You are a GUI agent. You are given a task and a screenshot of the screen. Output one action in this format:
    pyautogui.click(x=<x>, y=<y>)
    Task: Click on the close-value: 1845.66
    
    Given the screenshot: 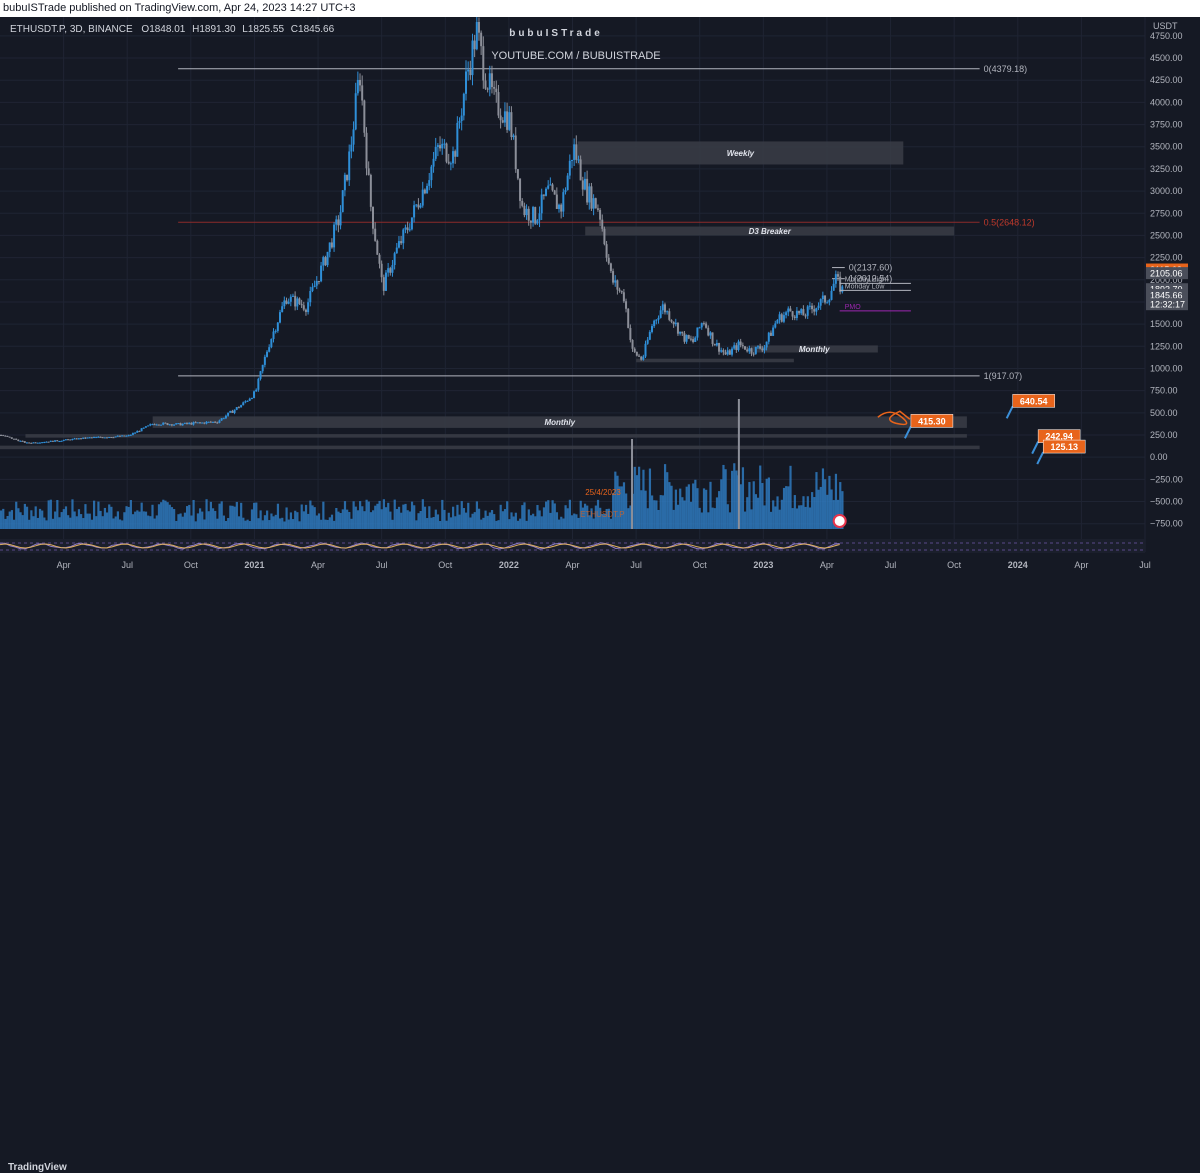 What is the action you would take?
    pyautogui.click(x=316, y=29)
    